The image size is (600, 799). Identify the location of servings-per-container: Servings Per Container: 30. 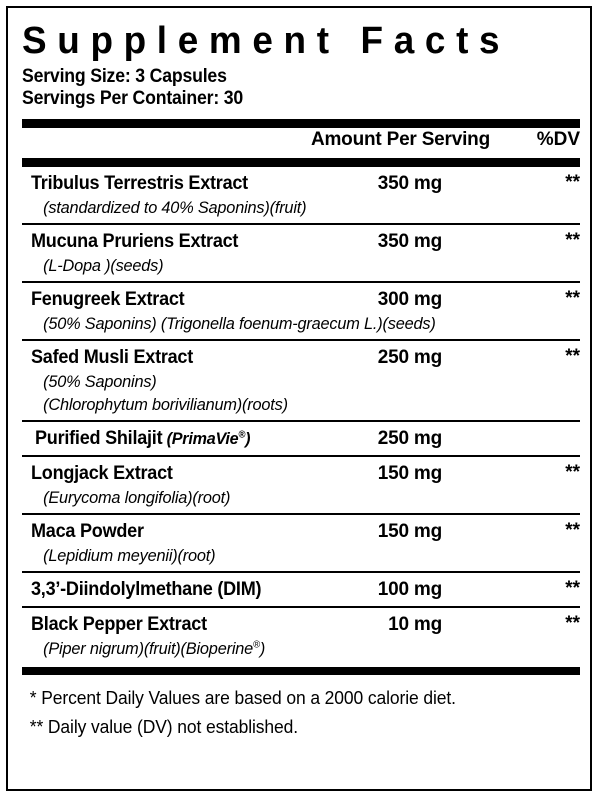
(133, 98).